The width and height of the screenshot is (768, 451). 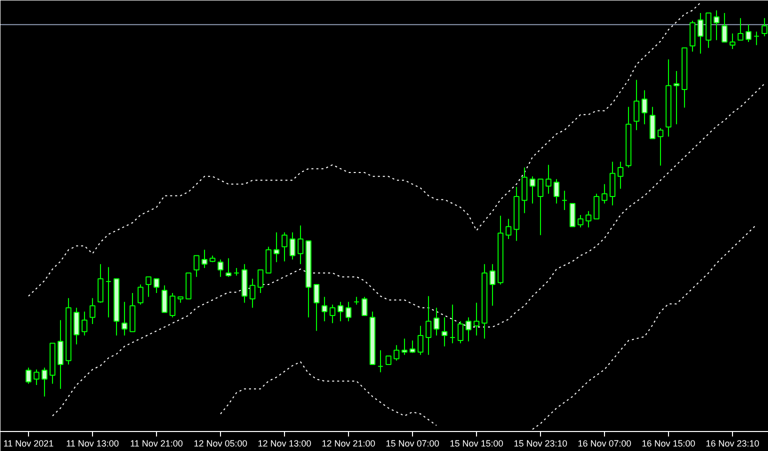 What do you see at coordinates (669, 443) in the screenshot?
I see `x-tick-label: 16 Nov 15:00` at bounding box center [669, 443].